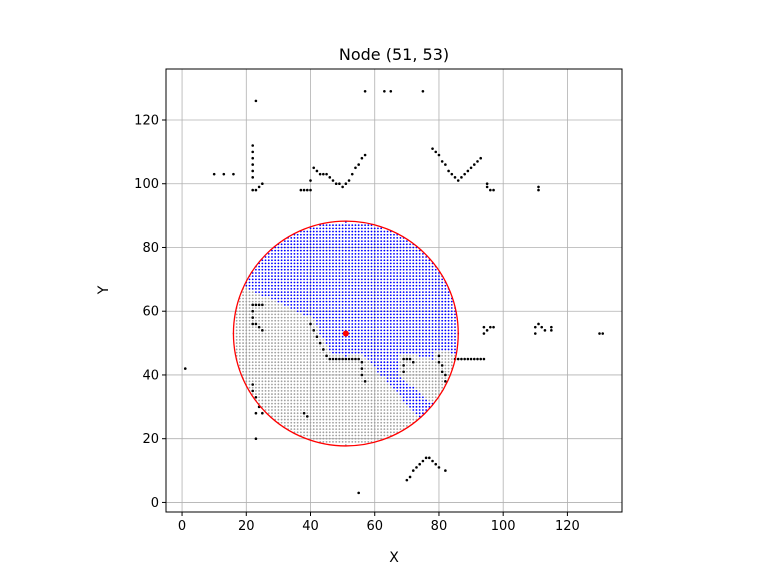  What do you see at coordinates (394, 558) in the screenshot?
I see `x-axis-label: X` at bounding box center [394, 558].